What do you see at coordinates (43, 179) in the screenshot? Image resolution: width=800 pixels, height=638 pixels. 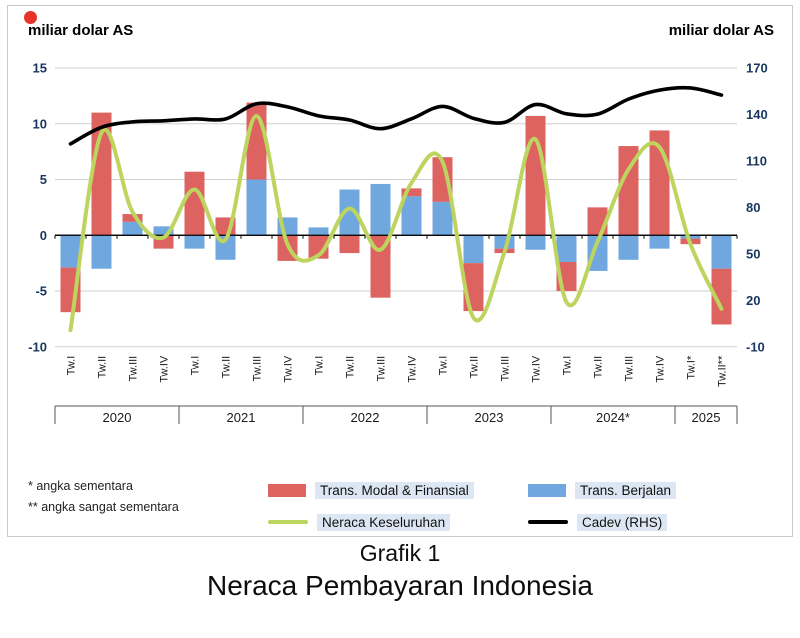 I see `left-tick-label: 5` at bounding box center [43, 179].